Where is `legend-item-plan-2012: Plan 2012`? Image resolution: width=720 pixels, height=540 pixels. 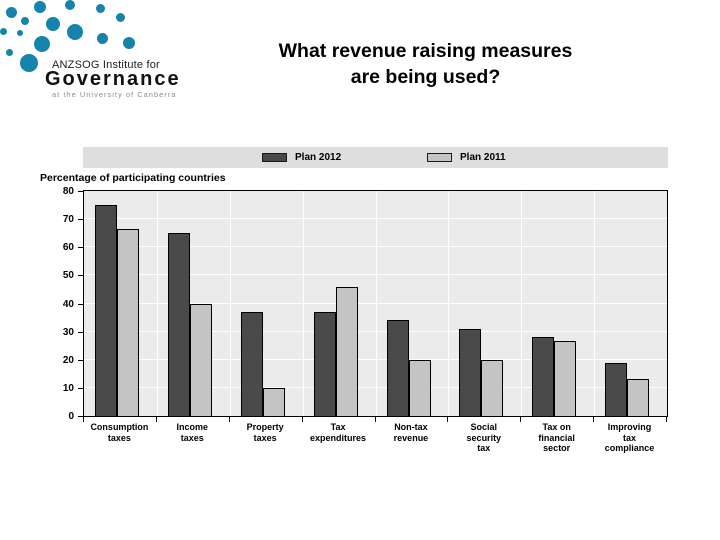
legend-item-plan-2012: Plan 2012 is located at coordinates (301, 157).